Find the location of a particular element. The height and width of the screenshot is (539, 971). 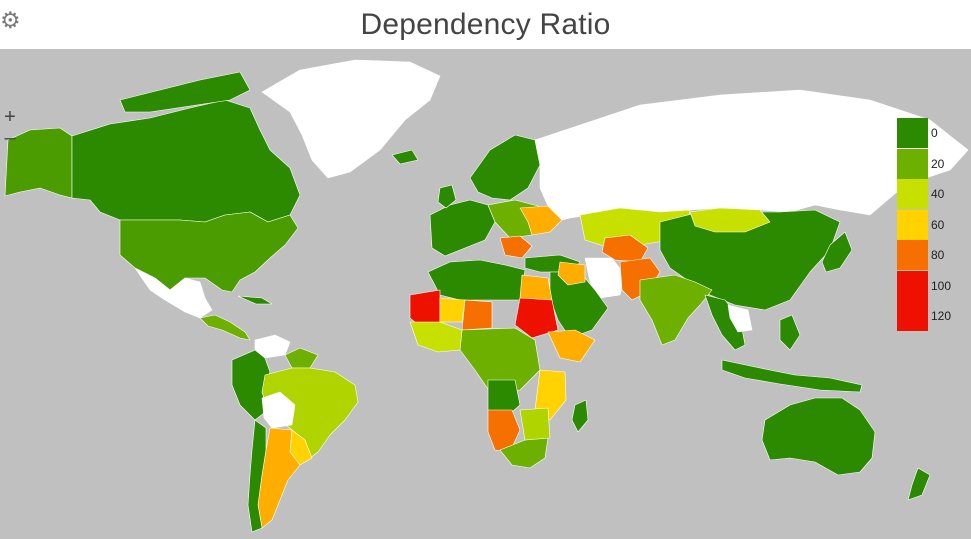

region-indonesia is located at coordinates (792, 376).